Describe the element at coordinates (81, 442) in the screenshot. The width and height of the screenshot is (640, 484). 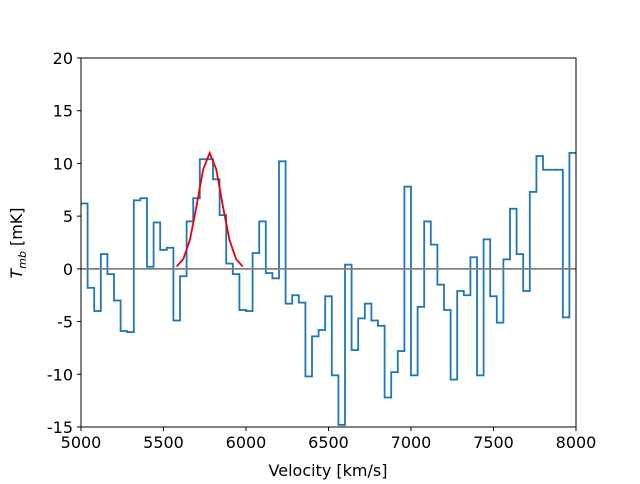
I see `x-tick-label: 5000` at that location.